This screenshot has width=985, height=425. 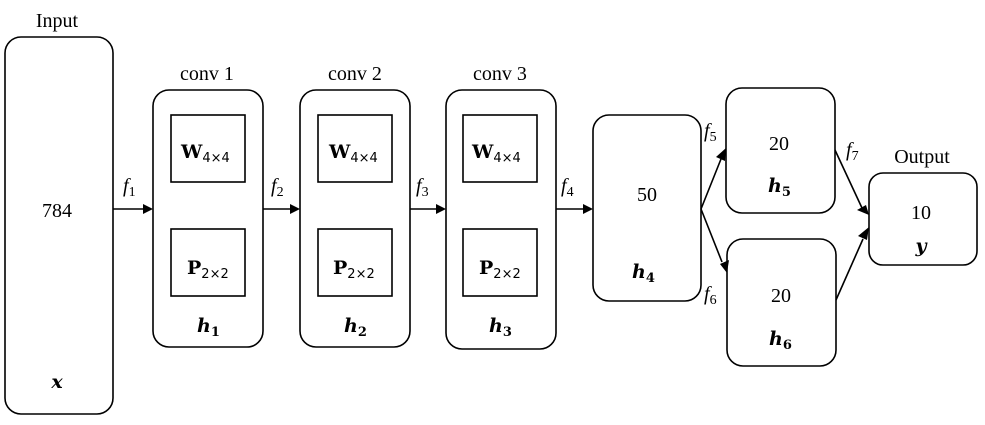 I want to click on h6-node, so click(x=781, y=302).